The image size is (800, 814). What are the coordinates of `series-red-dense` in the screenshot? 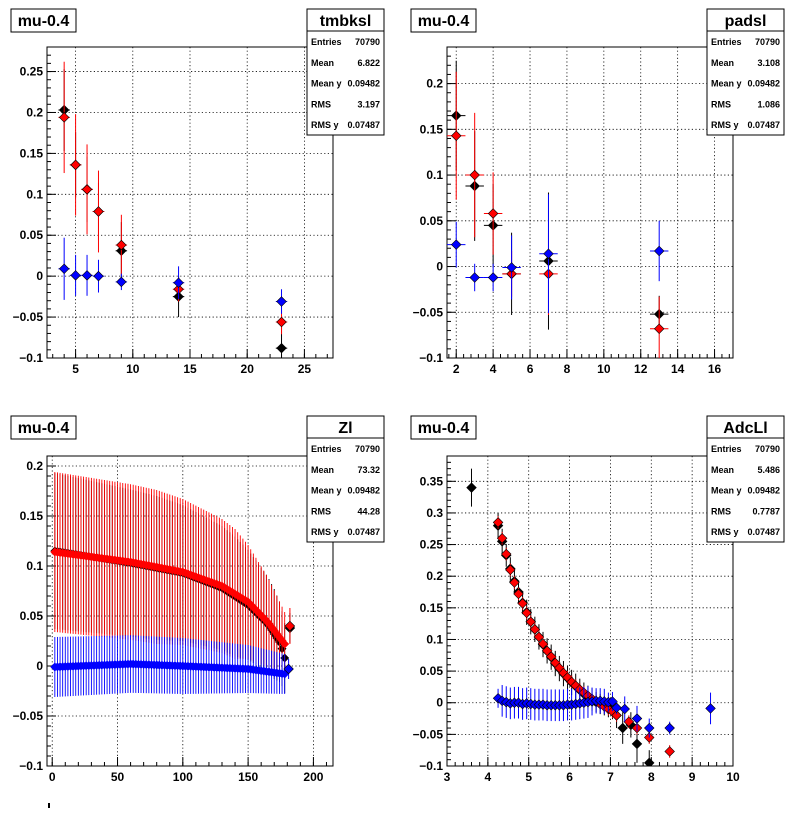 It's located at (170, 574).